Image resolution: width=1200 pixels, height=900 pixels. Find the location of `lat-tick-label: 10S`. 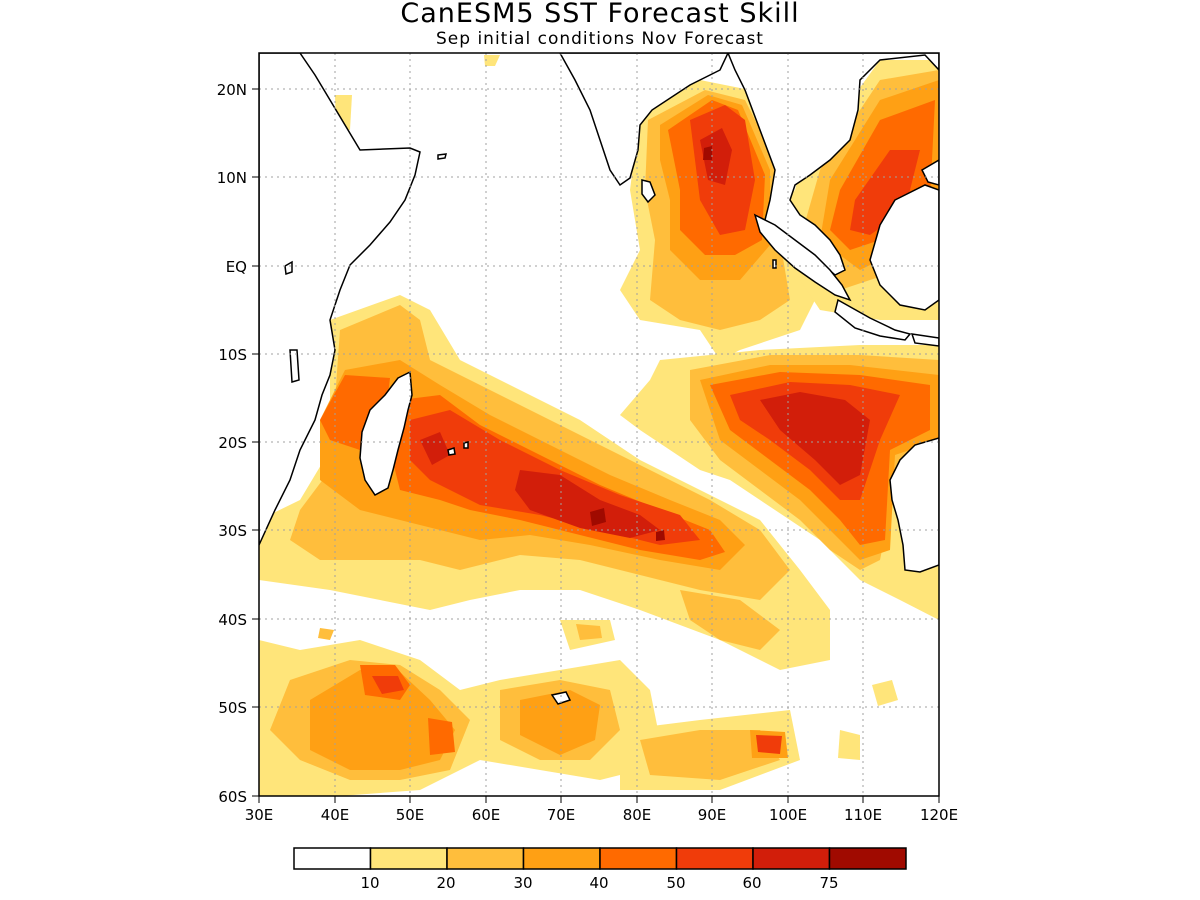

lat-tick-label: 10S is located at coordinates (232, 355).